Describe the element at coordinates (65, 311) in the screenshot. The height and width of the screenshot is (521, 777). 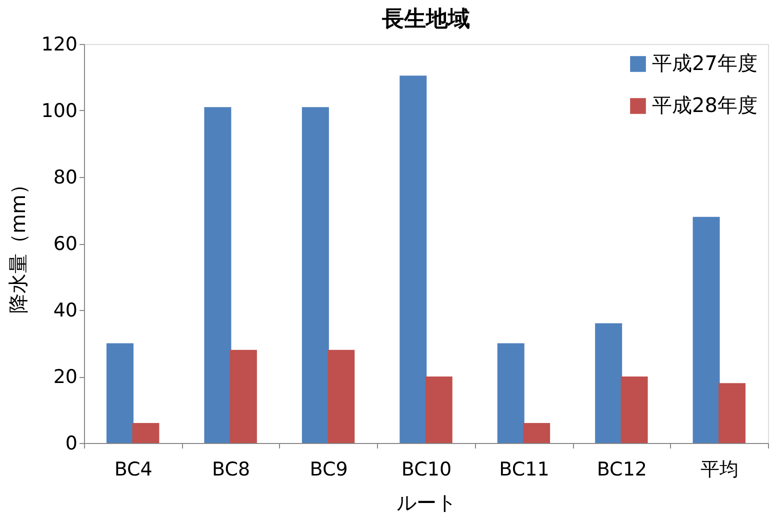
I see `y-tick-label: 40` at that location.